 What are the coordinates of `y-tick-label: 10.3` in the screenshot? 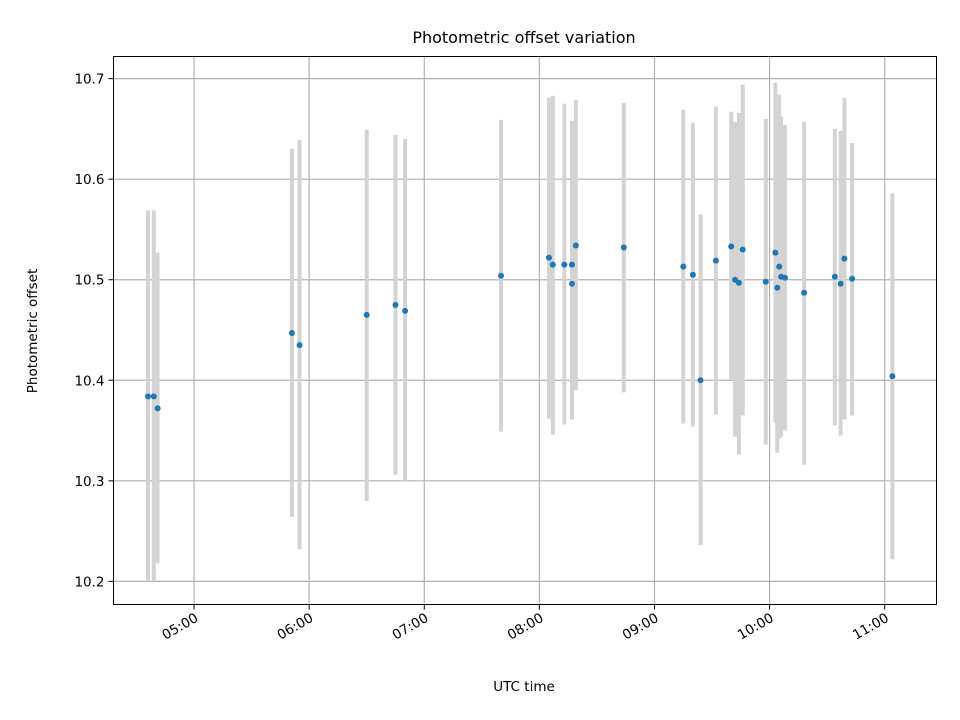 It's located at (89, 482).